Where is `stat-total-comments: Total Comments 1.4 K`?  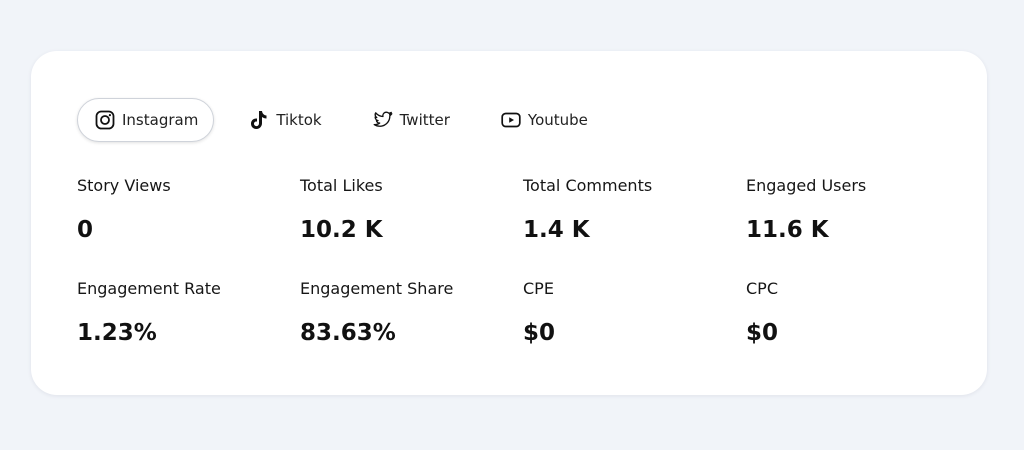
stat-total-comments: Total Comments 1.4 K is located at coordinates (633, 209).